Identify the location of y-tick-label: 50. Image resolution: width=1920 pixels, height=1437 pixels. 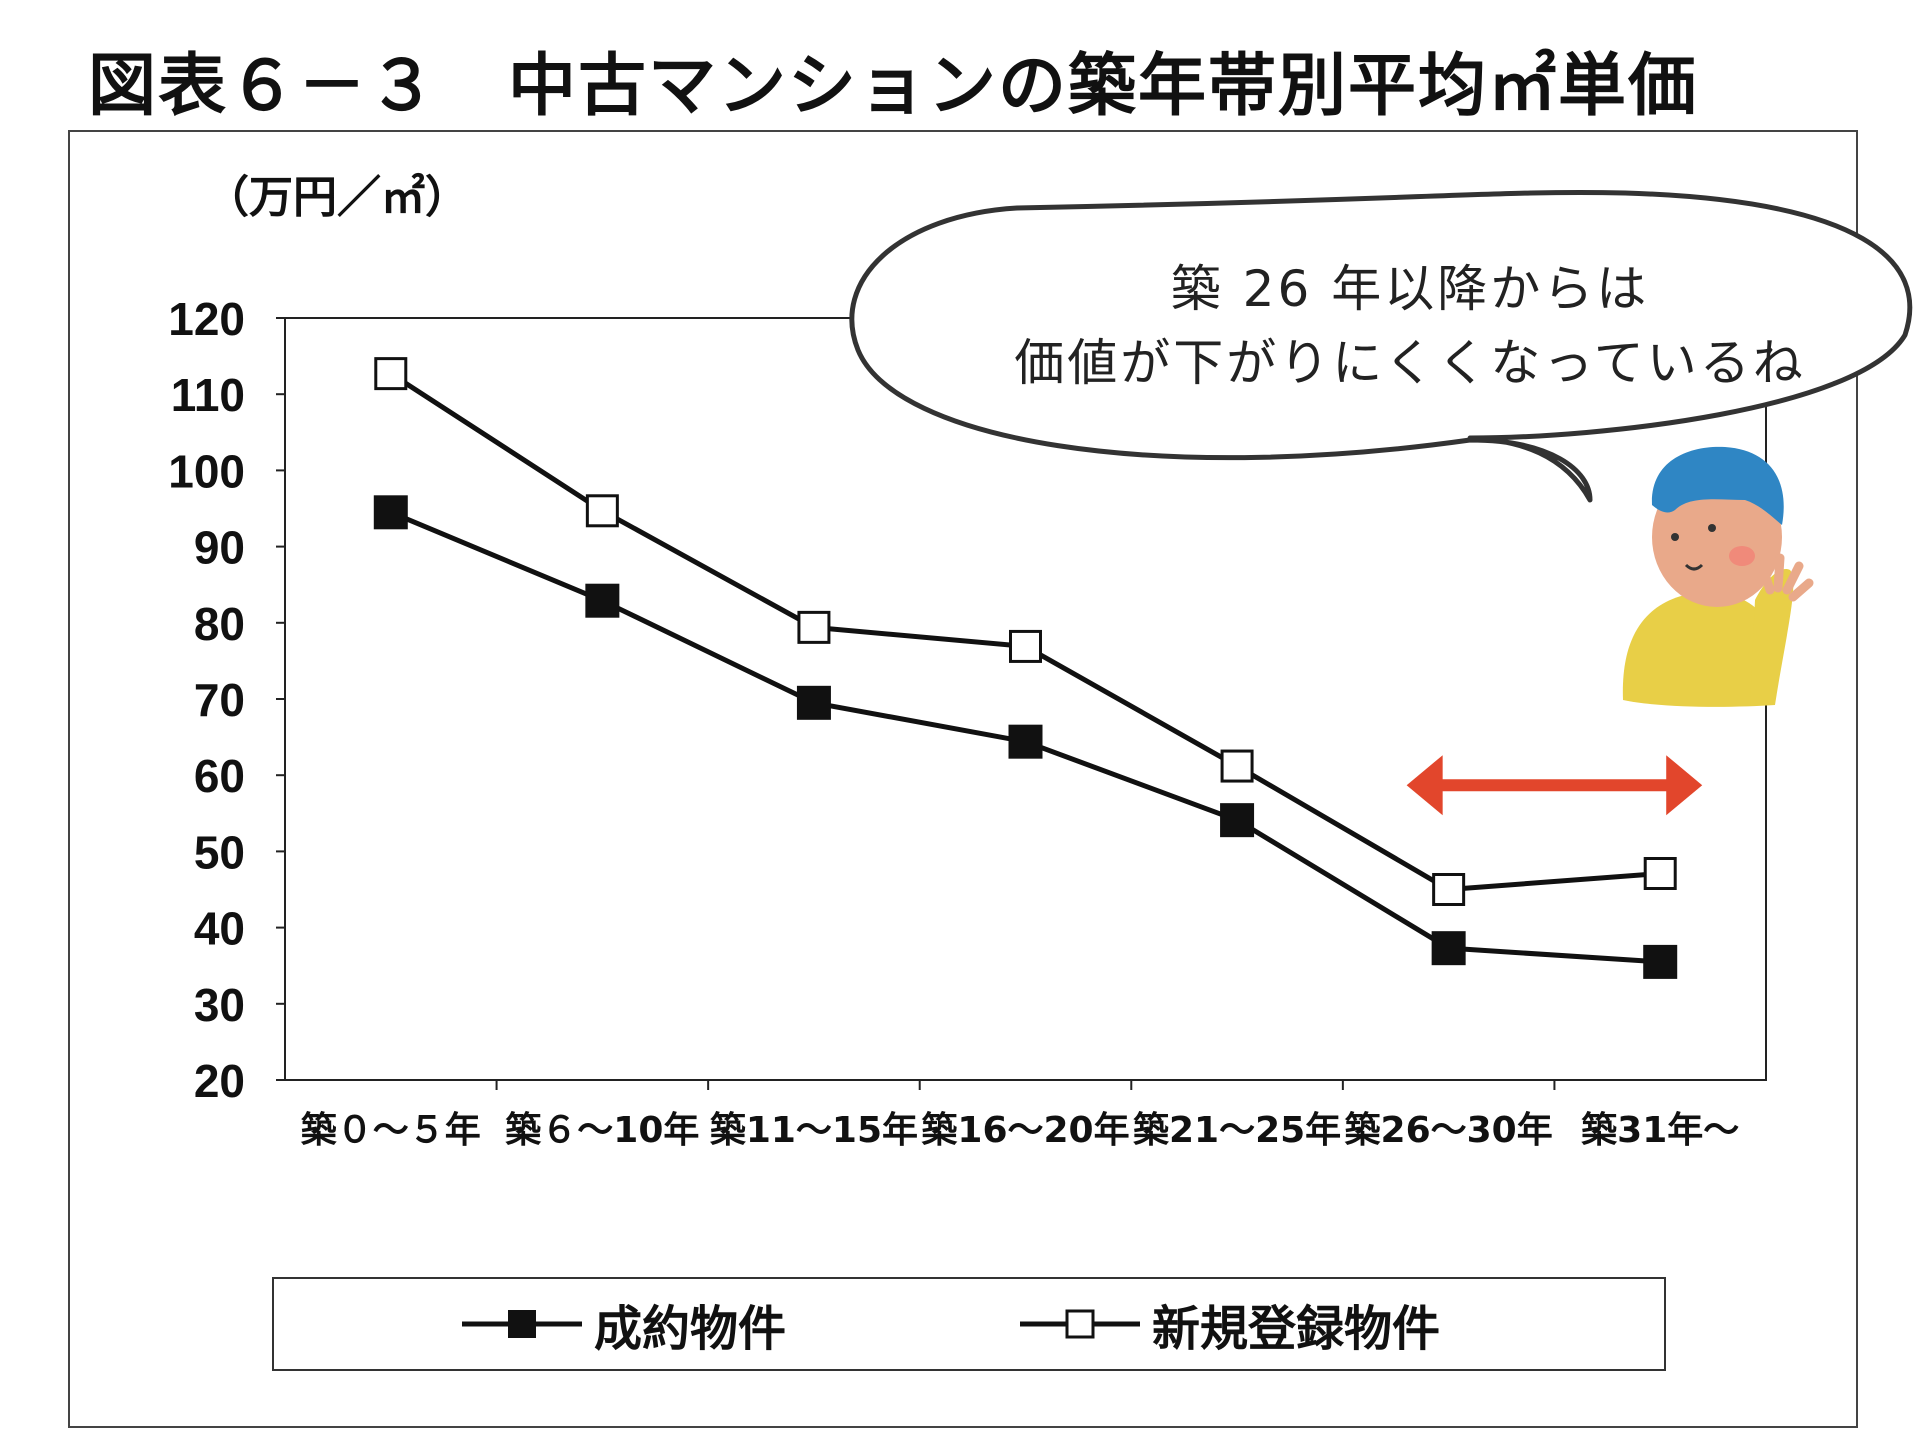
(219, 852).